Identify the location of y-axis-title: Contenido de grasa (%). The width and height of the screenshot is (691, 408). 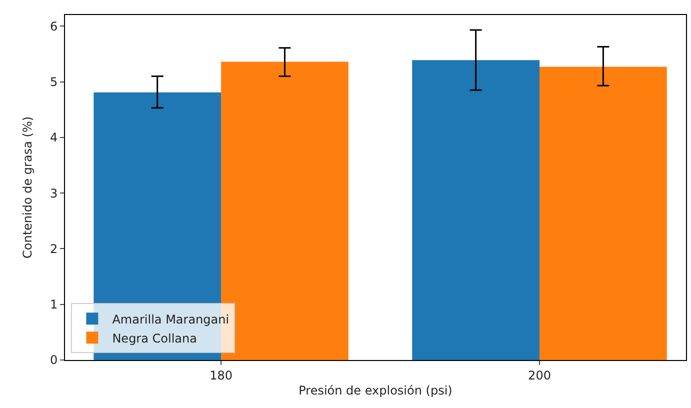
(27, 187).